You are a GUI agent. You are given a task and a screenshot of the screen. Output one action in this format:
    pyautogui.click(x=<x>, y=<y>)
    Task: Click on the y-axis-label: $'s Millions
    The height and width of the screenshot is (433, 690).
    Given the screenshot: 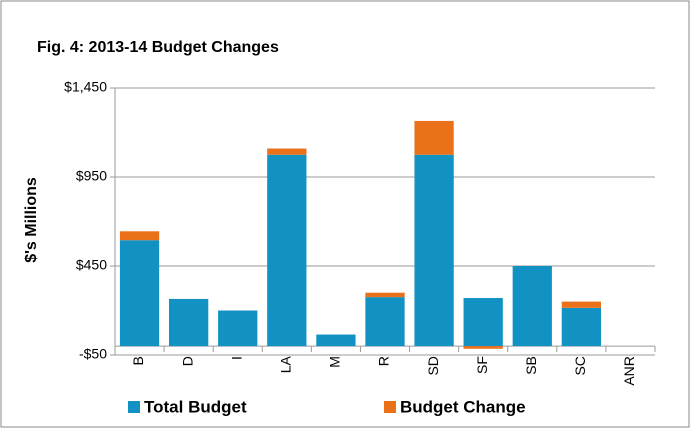 What is the action you would take?
    pyautogui.click(x=31, y=220)
    